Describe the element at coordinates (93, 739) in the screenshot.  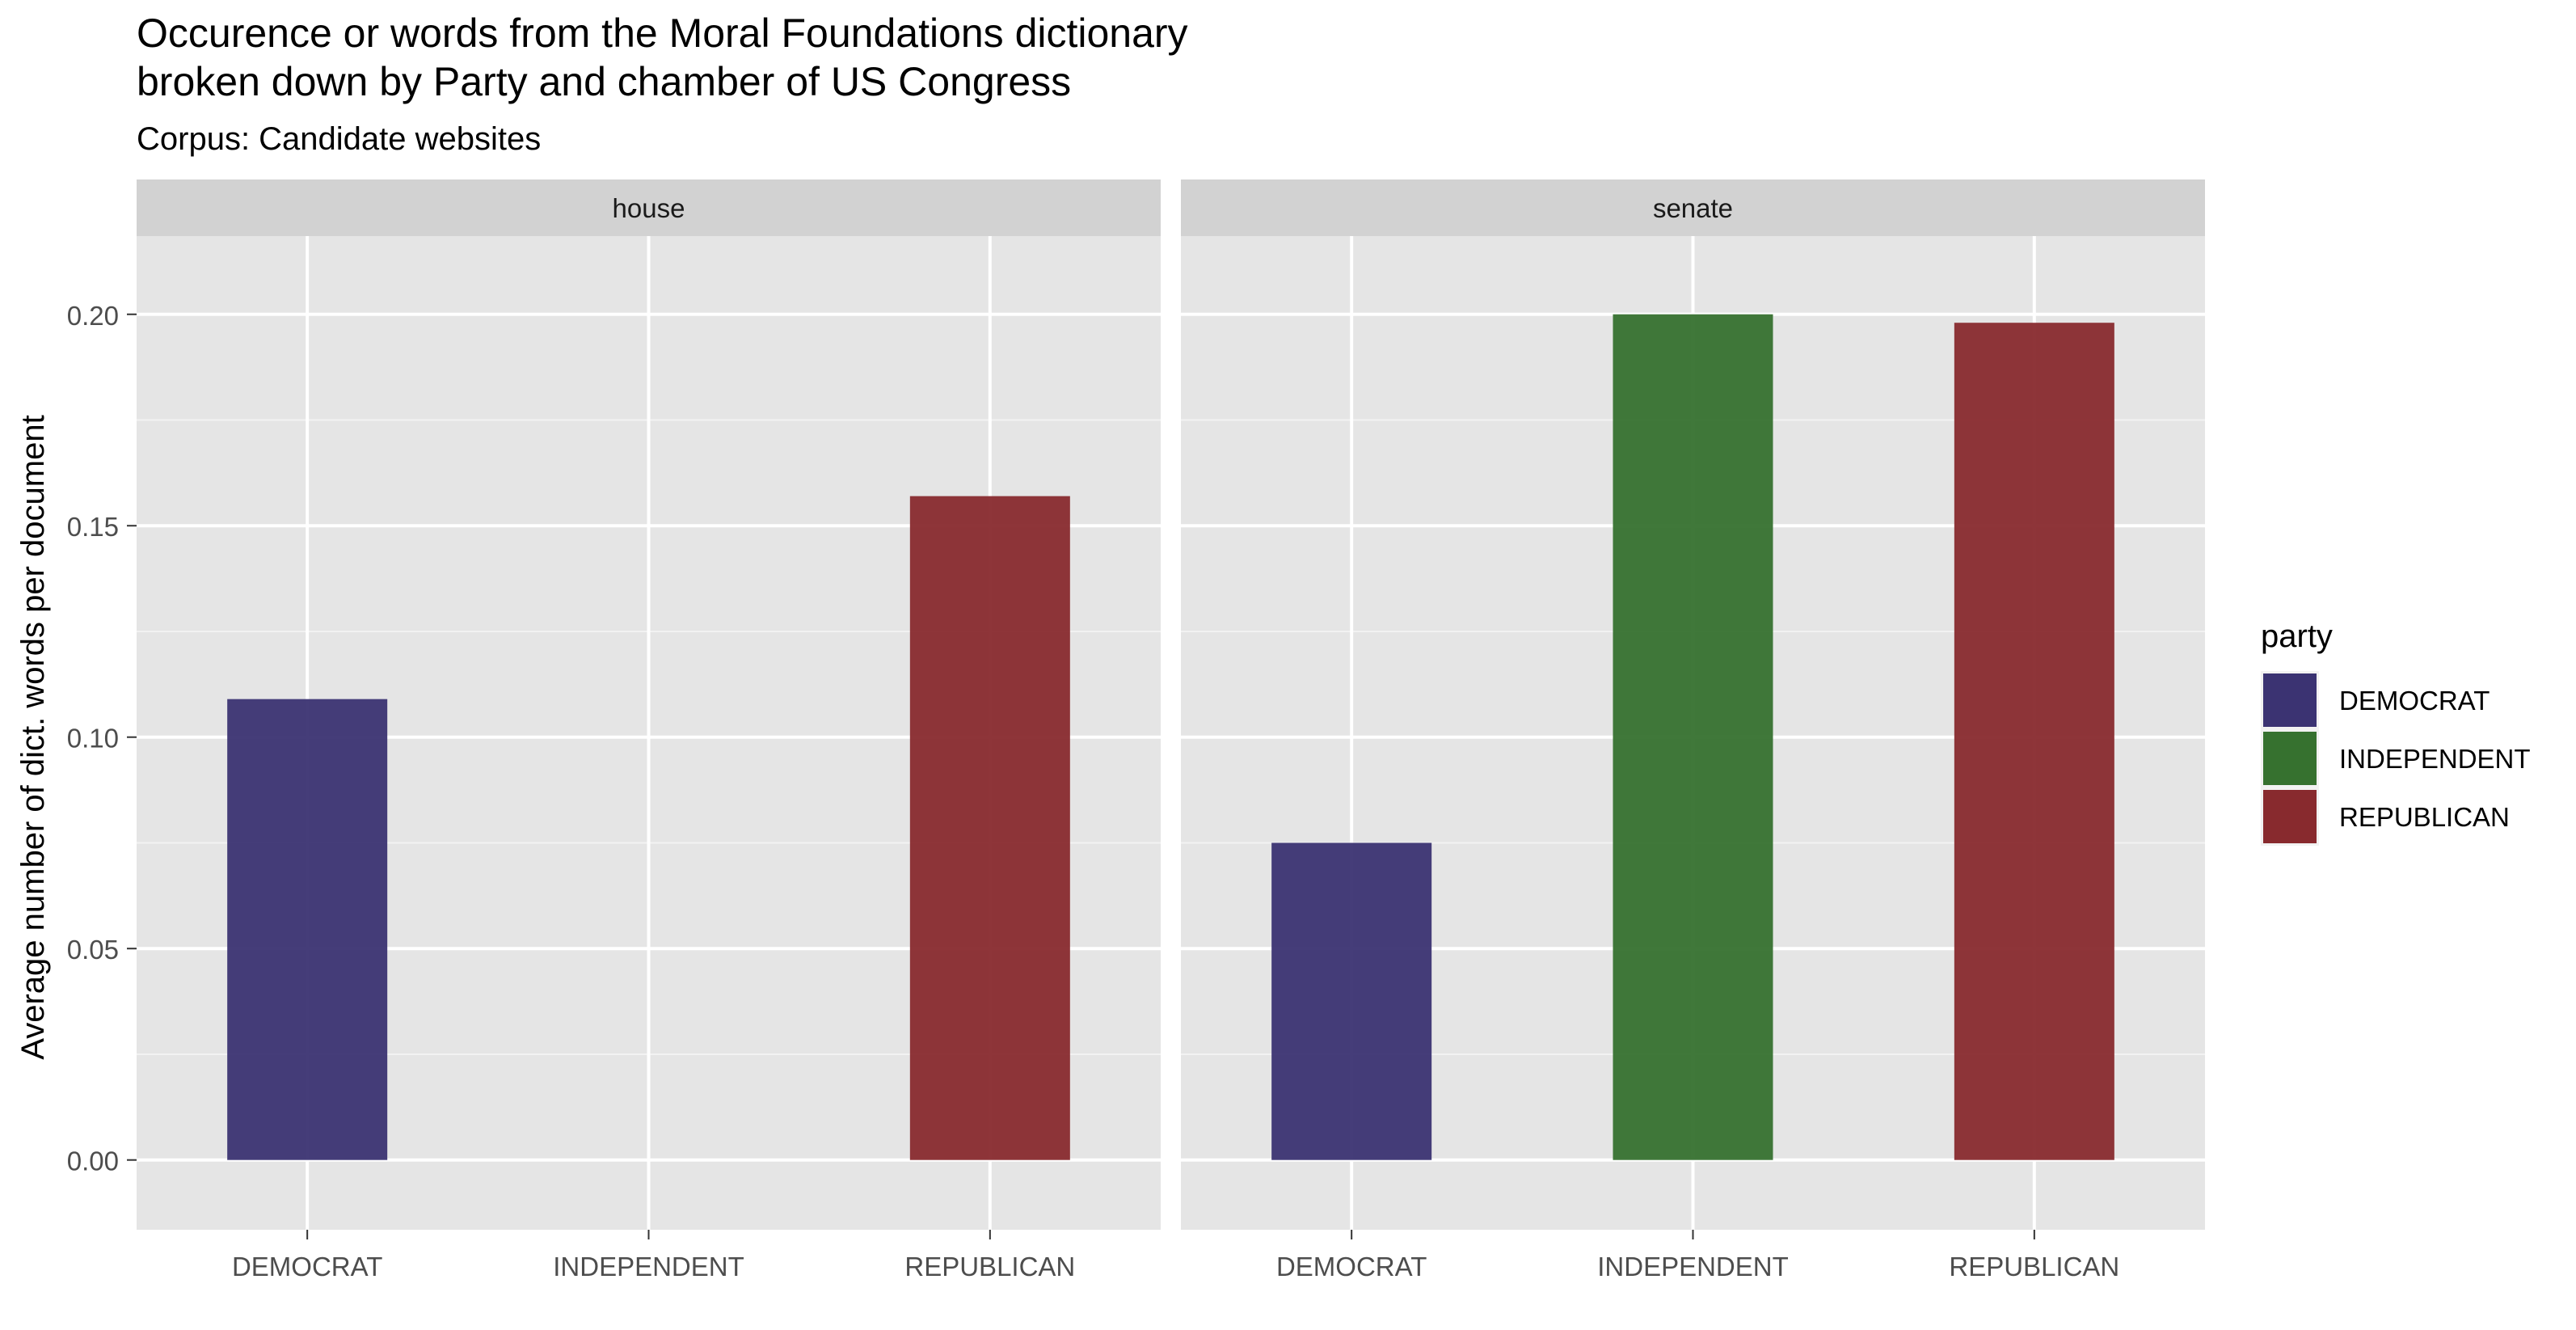
I see `y-tick-label: 0.10` at that location.